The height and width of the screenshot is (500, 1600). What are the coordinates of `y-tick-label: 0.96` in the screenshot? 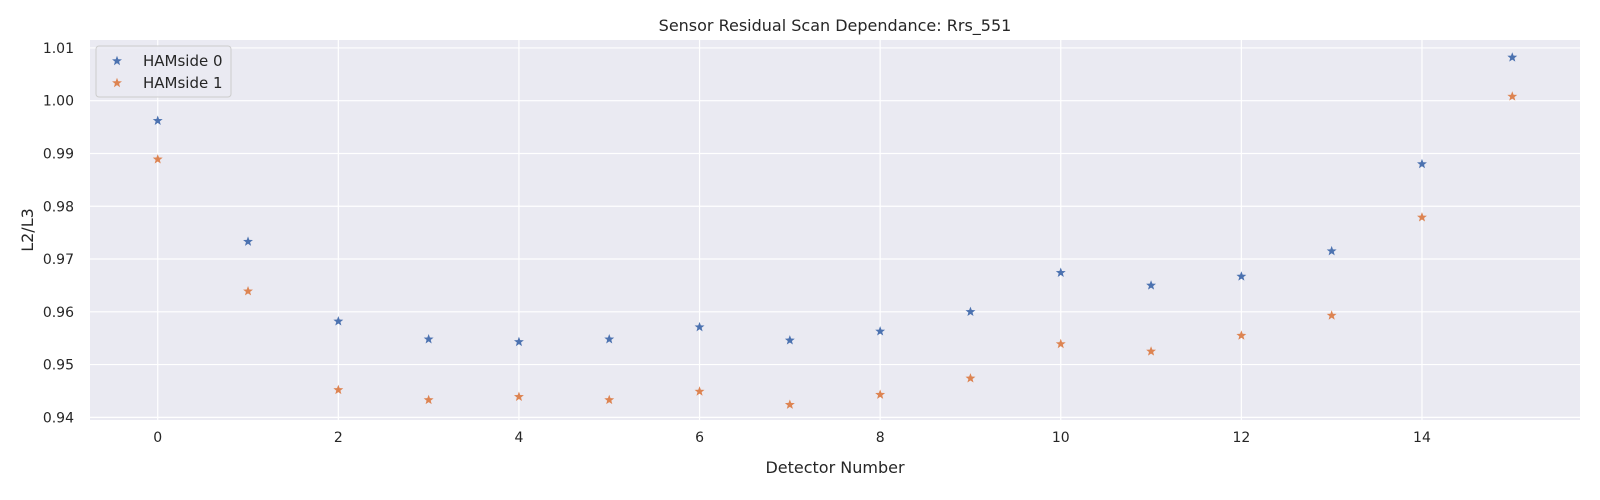 It's located at (58, 313).